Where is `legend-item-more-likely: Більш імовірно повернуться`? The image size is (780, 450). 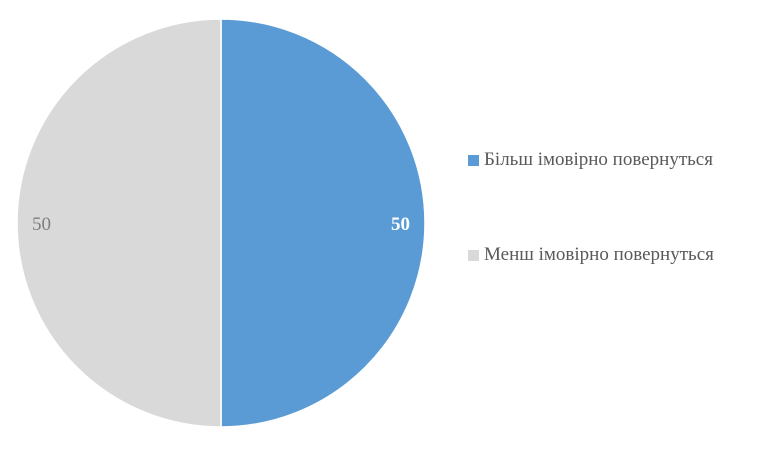
legend-item-more-likely: Більш імовірно повернуться is located at coordinates (620, 160).